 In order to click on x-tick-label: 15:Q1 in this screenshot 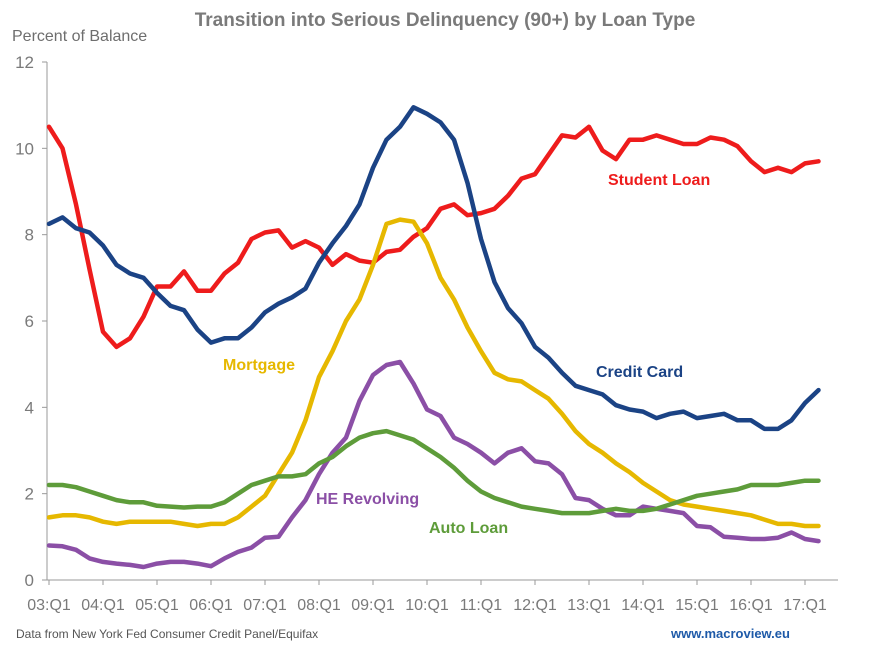, I will do `click(697, 605)`.